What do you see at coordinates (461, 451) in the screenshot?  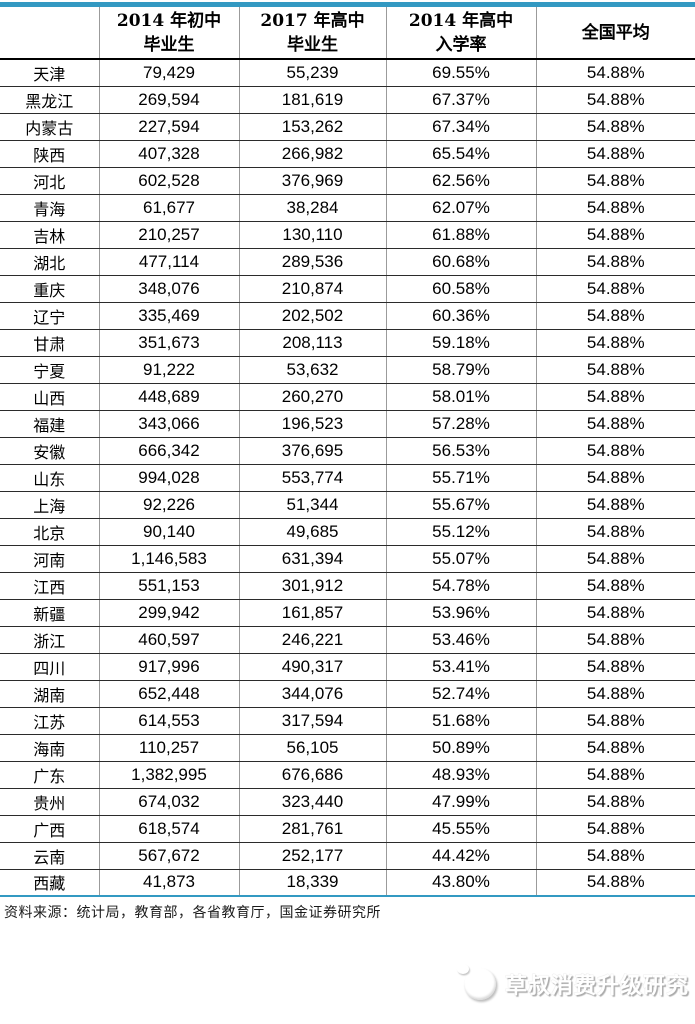 I see `value-cell: 56.53%` at bounding box center [461, 451].